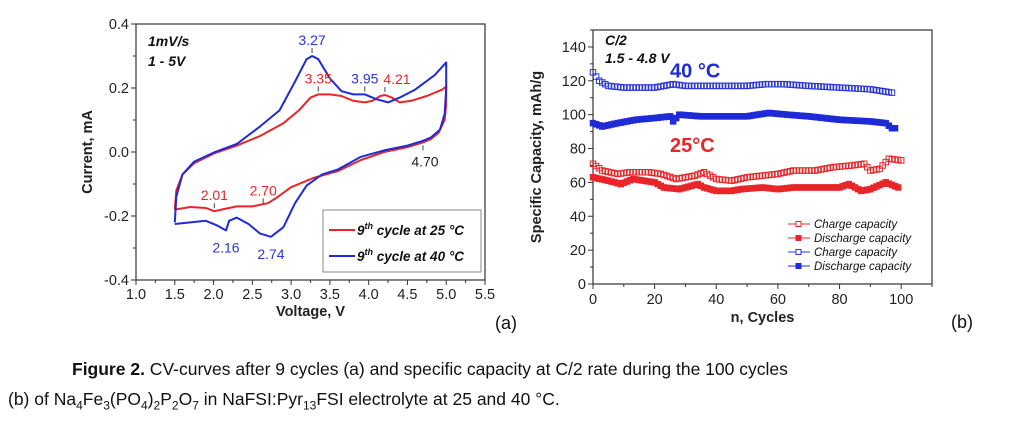 The height and width of the screenshot is (426, 1024). What do you see at coordinates (270, 254) in the screenshot?
I see `peak-label: 2.74` at bounding box center [270, 254].